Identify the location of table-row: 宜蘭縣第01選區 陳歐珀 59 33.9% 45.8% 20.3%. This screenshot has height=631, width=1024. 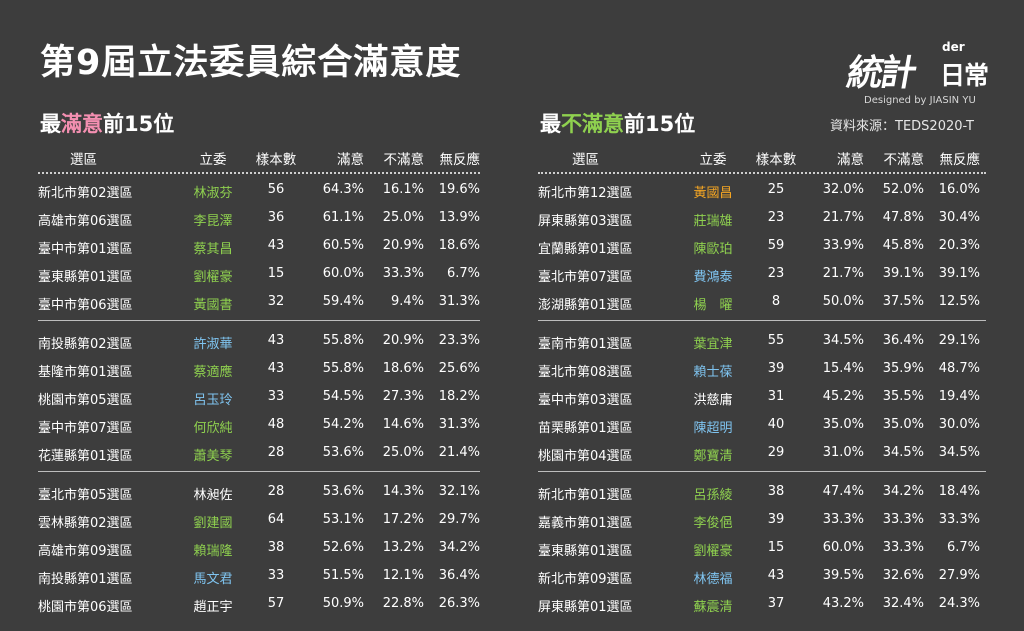
(762, 246).